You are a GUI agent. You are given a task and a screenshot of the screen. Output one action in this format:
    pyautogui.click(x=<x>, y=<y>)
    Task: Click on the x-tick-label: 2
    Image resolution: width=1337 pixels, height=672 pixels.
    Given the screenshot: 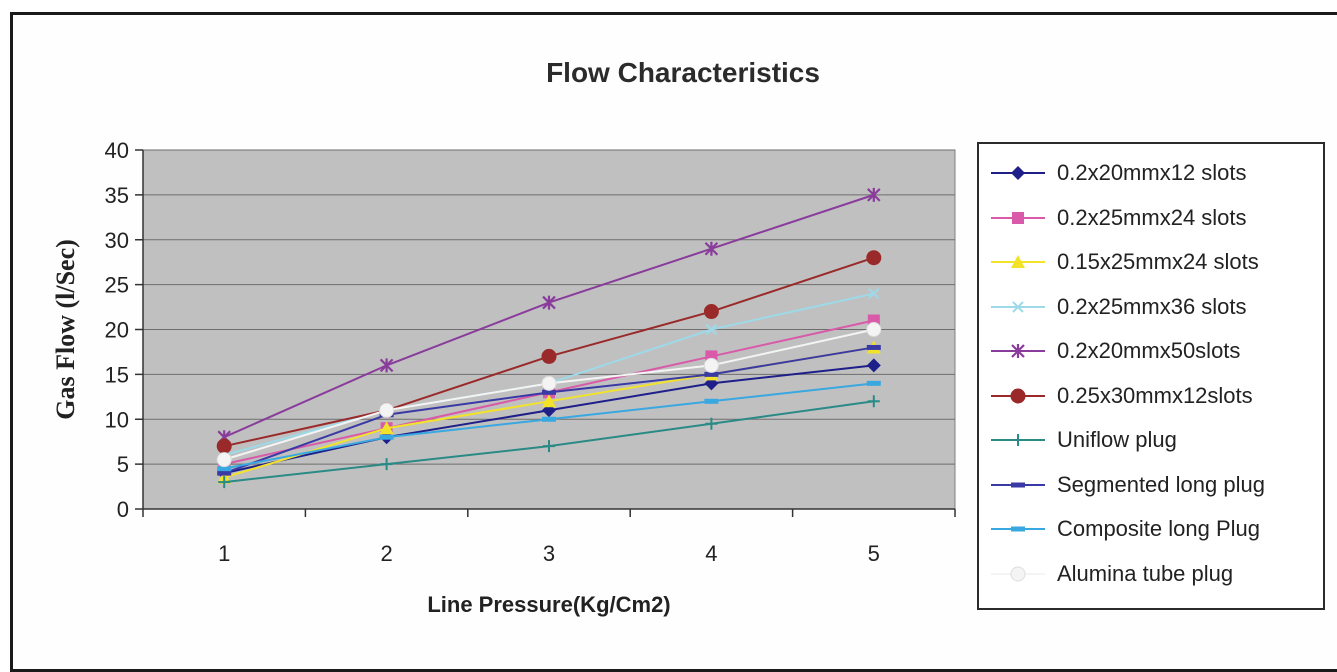 What is the action you would take?
    pyautogui.click(x=386, y=553)
    